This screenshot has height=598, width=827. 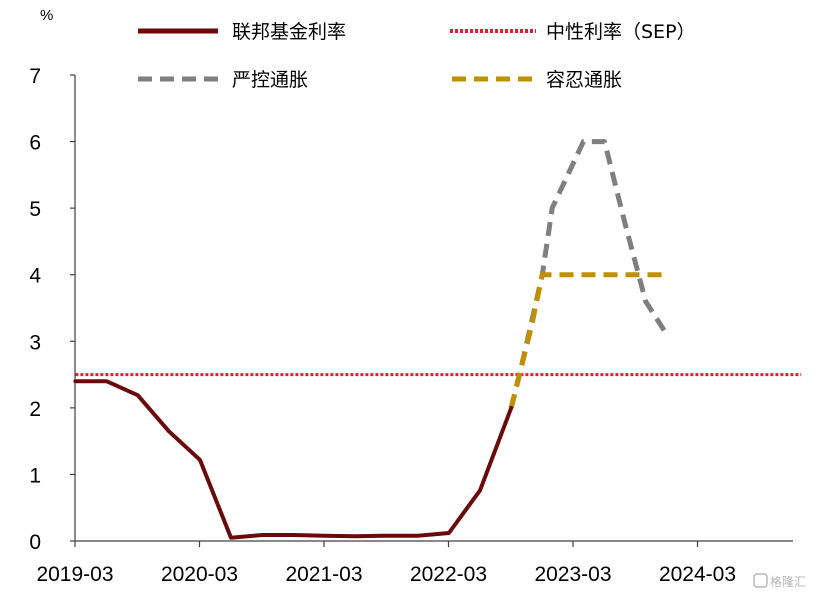 I want to click on legend-item-strict-inflation: 严控通胀, so click(x=223, y=80).